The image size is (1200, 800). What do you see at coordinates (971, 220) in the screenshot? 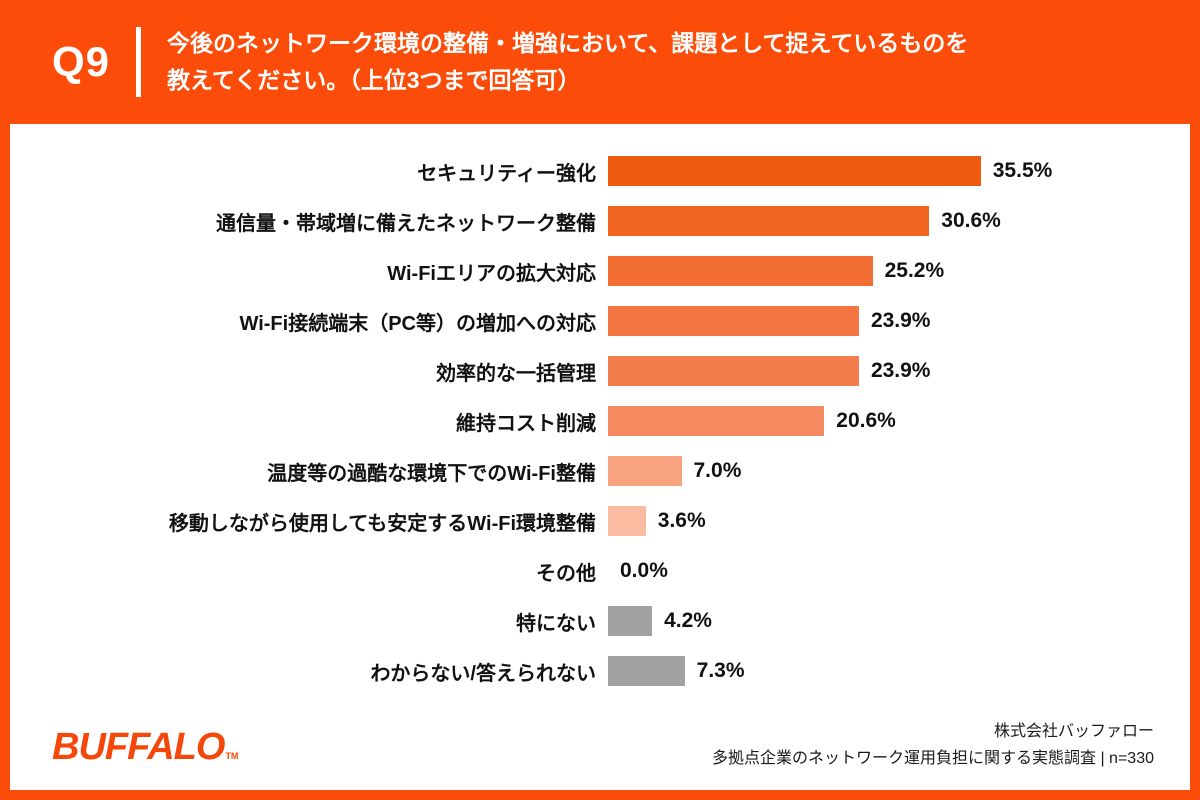
I see `value-label: 30.6%` at bounding box center [971, 220].